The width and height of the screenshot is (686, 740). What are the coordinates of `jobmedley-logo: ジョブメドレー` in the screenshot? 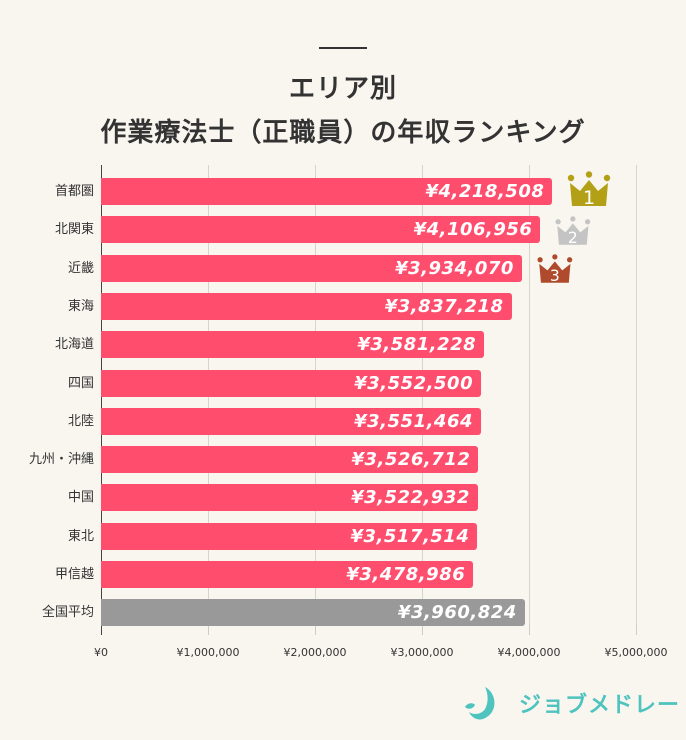 It's located at (571, 703).